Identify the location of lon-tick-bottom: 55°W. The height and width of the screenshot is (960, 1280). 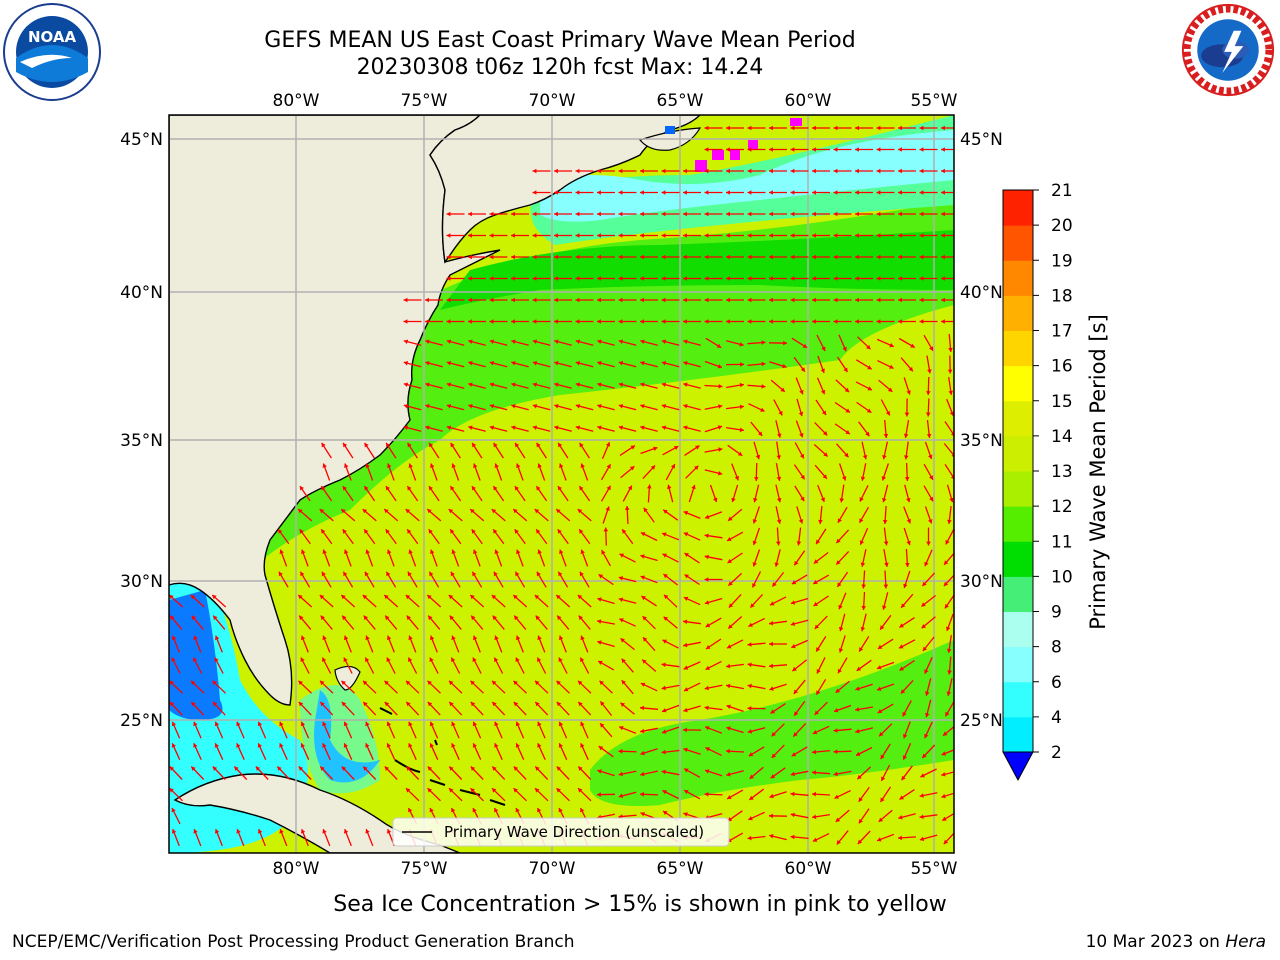
(934, 869).